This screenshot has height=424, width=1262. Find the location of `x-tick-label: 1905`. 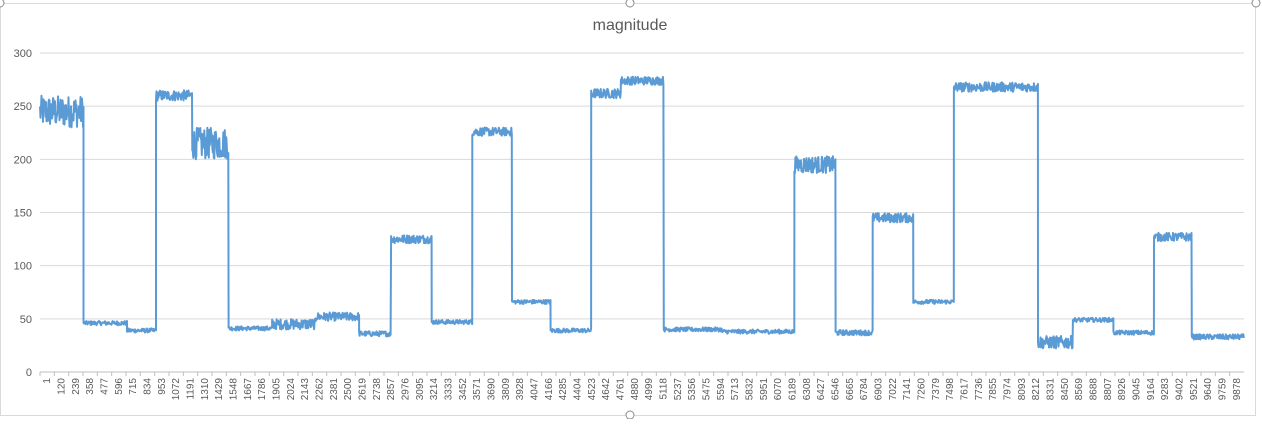

x-tick-label: 1905 is located at coordinates (277, 389).